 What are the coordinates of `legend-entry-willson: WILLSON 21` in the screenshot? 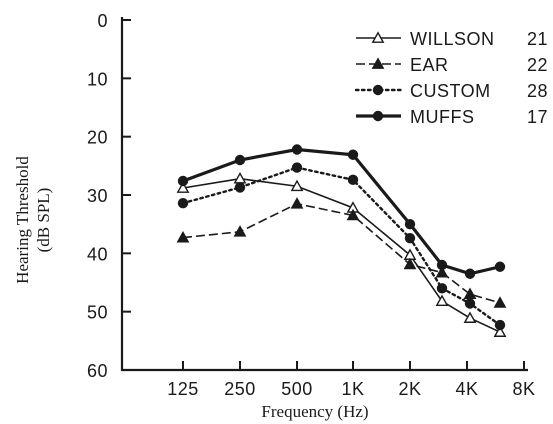 It's located at (452, 39).